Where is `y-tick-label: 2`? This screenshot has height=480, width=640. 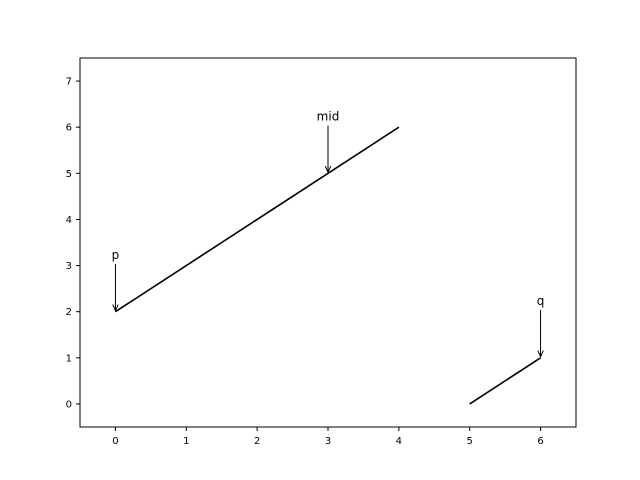 y-tick-label: 2 is located at coordinates (69, 312).